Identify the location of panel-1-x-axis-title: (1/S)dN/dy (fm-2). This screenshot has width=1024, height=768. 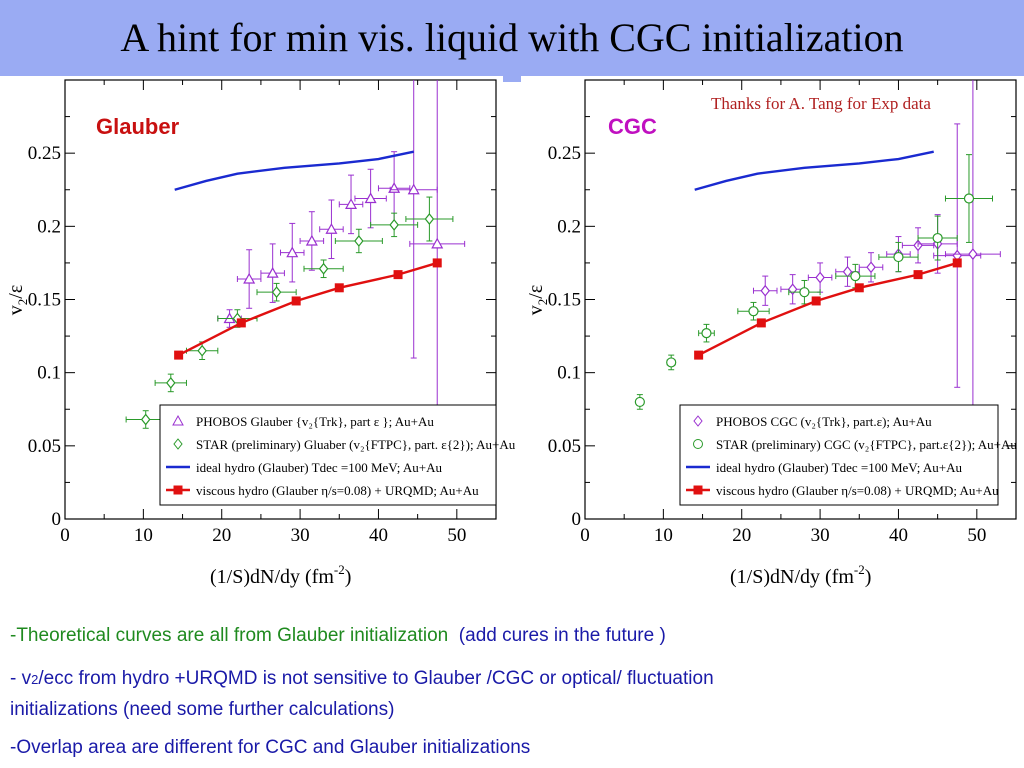
(280, 575).